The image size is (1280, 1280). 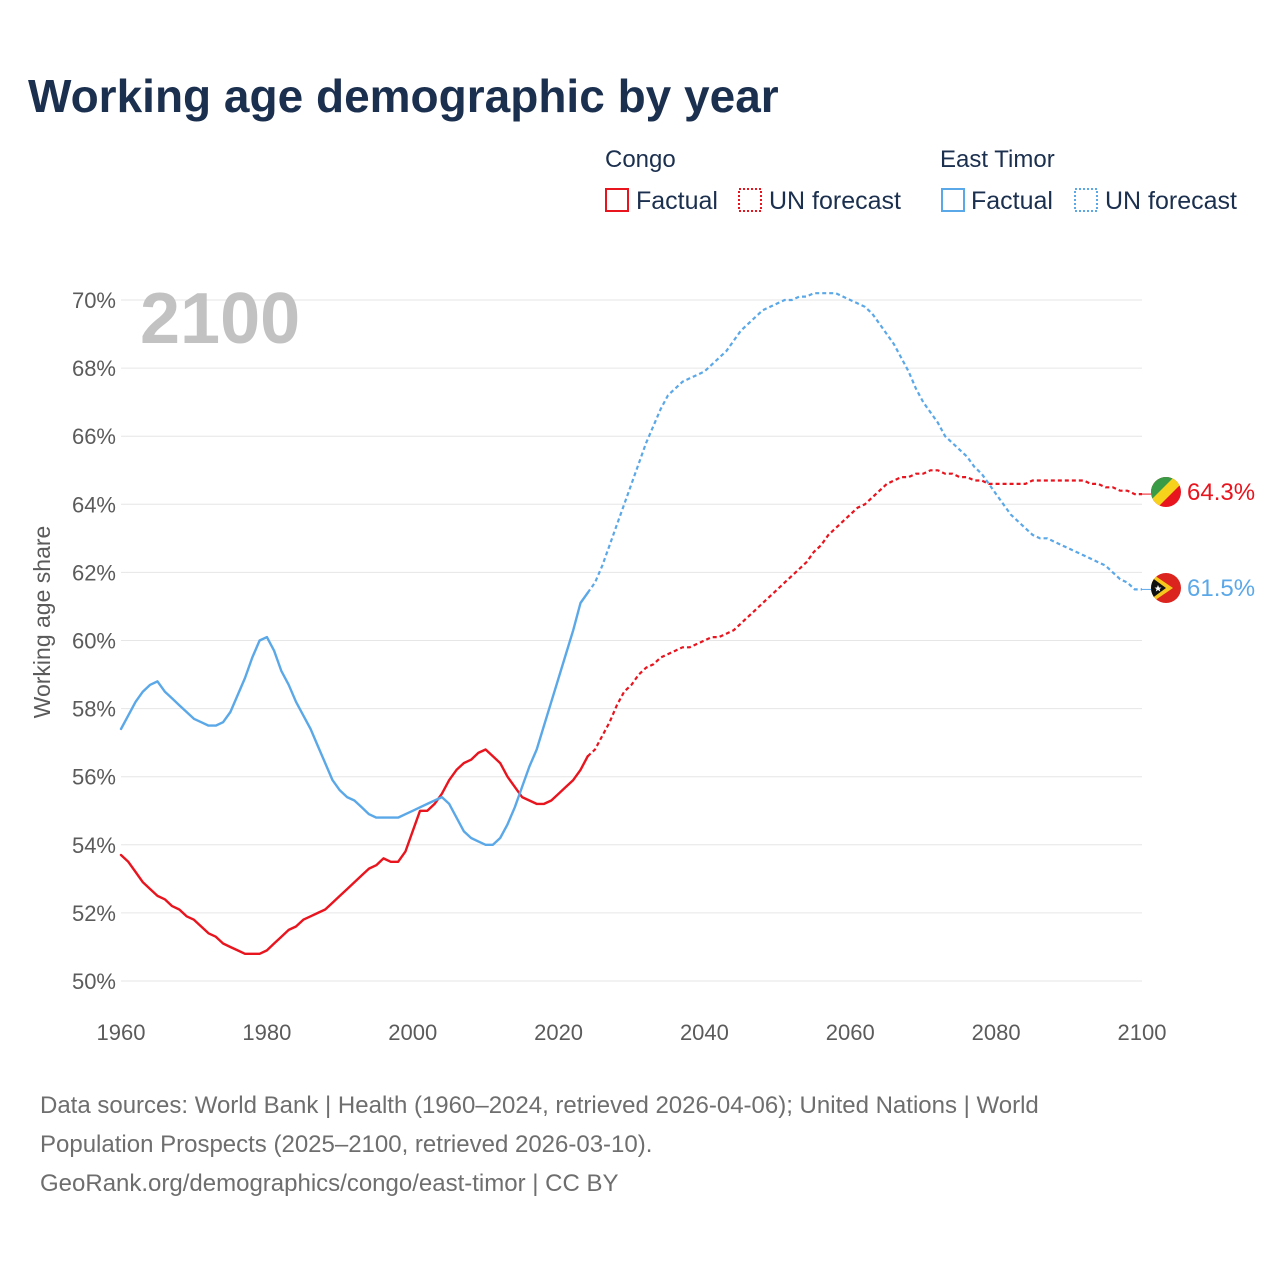 I want to click on legend-swatch-congo-factual, so click(x=617, y=200).